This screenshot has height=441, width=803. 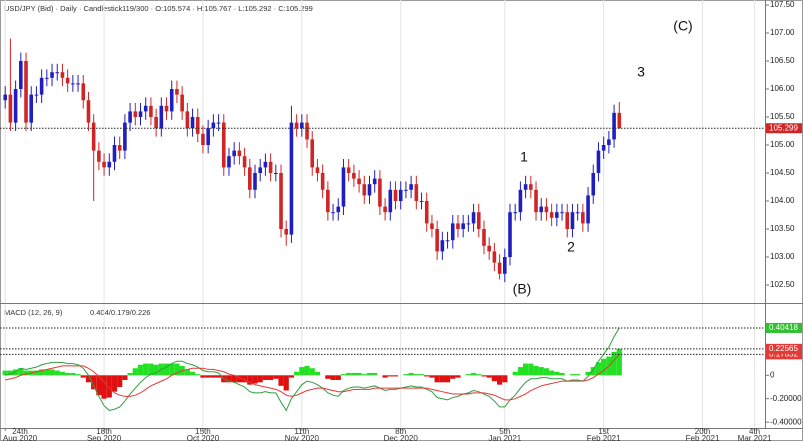 I want to click on y-tick-label: 106.00, so click(x=782, y=88).